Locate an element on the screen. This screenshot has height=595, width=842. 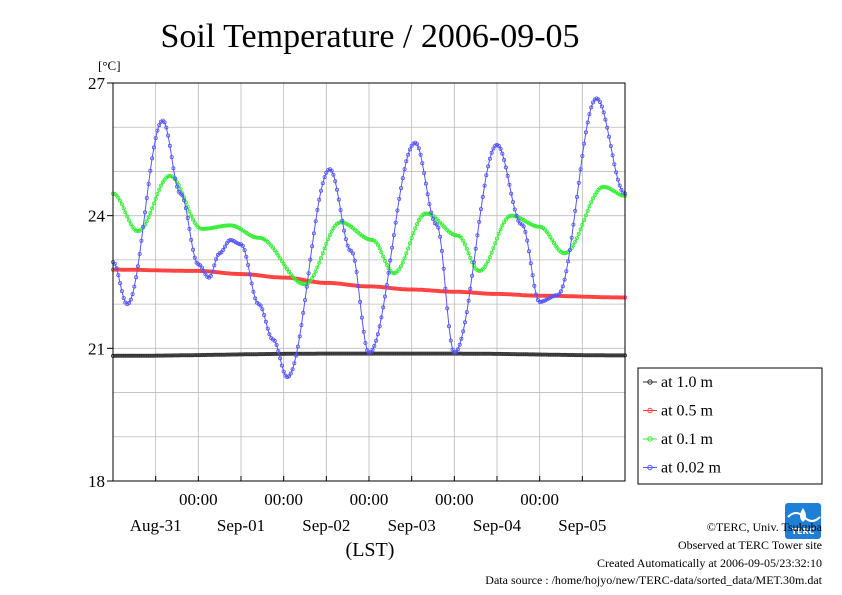
y-tick-label: 24 is located at coordinates (97, 216).